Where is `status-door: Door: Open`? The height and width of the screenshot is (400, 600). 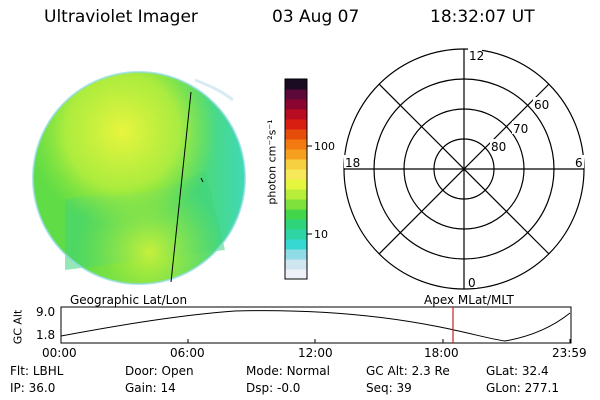 status-door: Door: Open is located at coordinates (159, 371).